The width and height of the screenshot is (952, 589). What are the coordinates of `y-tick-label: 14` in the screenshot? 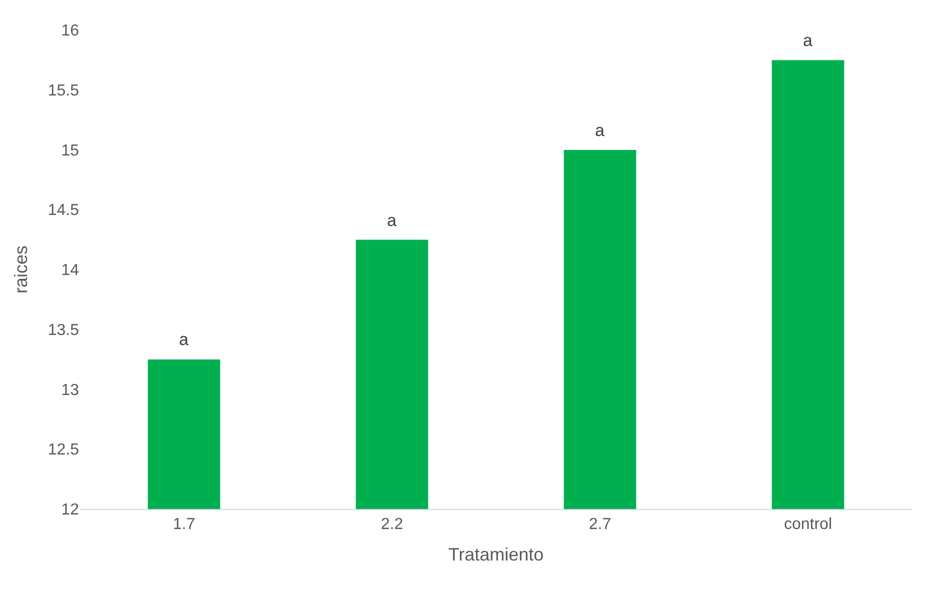 It's located at (70, 271).